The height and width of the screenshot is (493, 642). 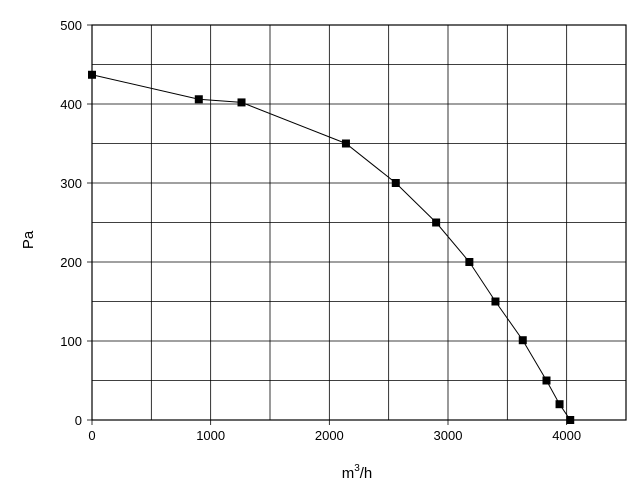 What do you see at coordinates (448, 435) in the screenshot?
I see `x-tick-label: 3000` at bounding box center [448, 435].